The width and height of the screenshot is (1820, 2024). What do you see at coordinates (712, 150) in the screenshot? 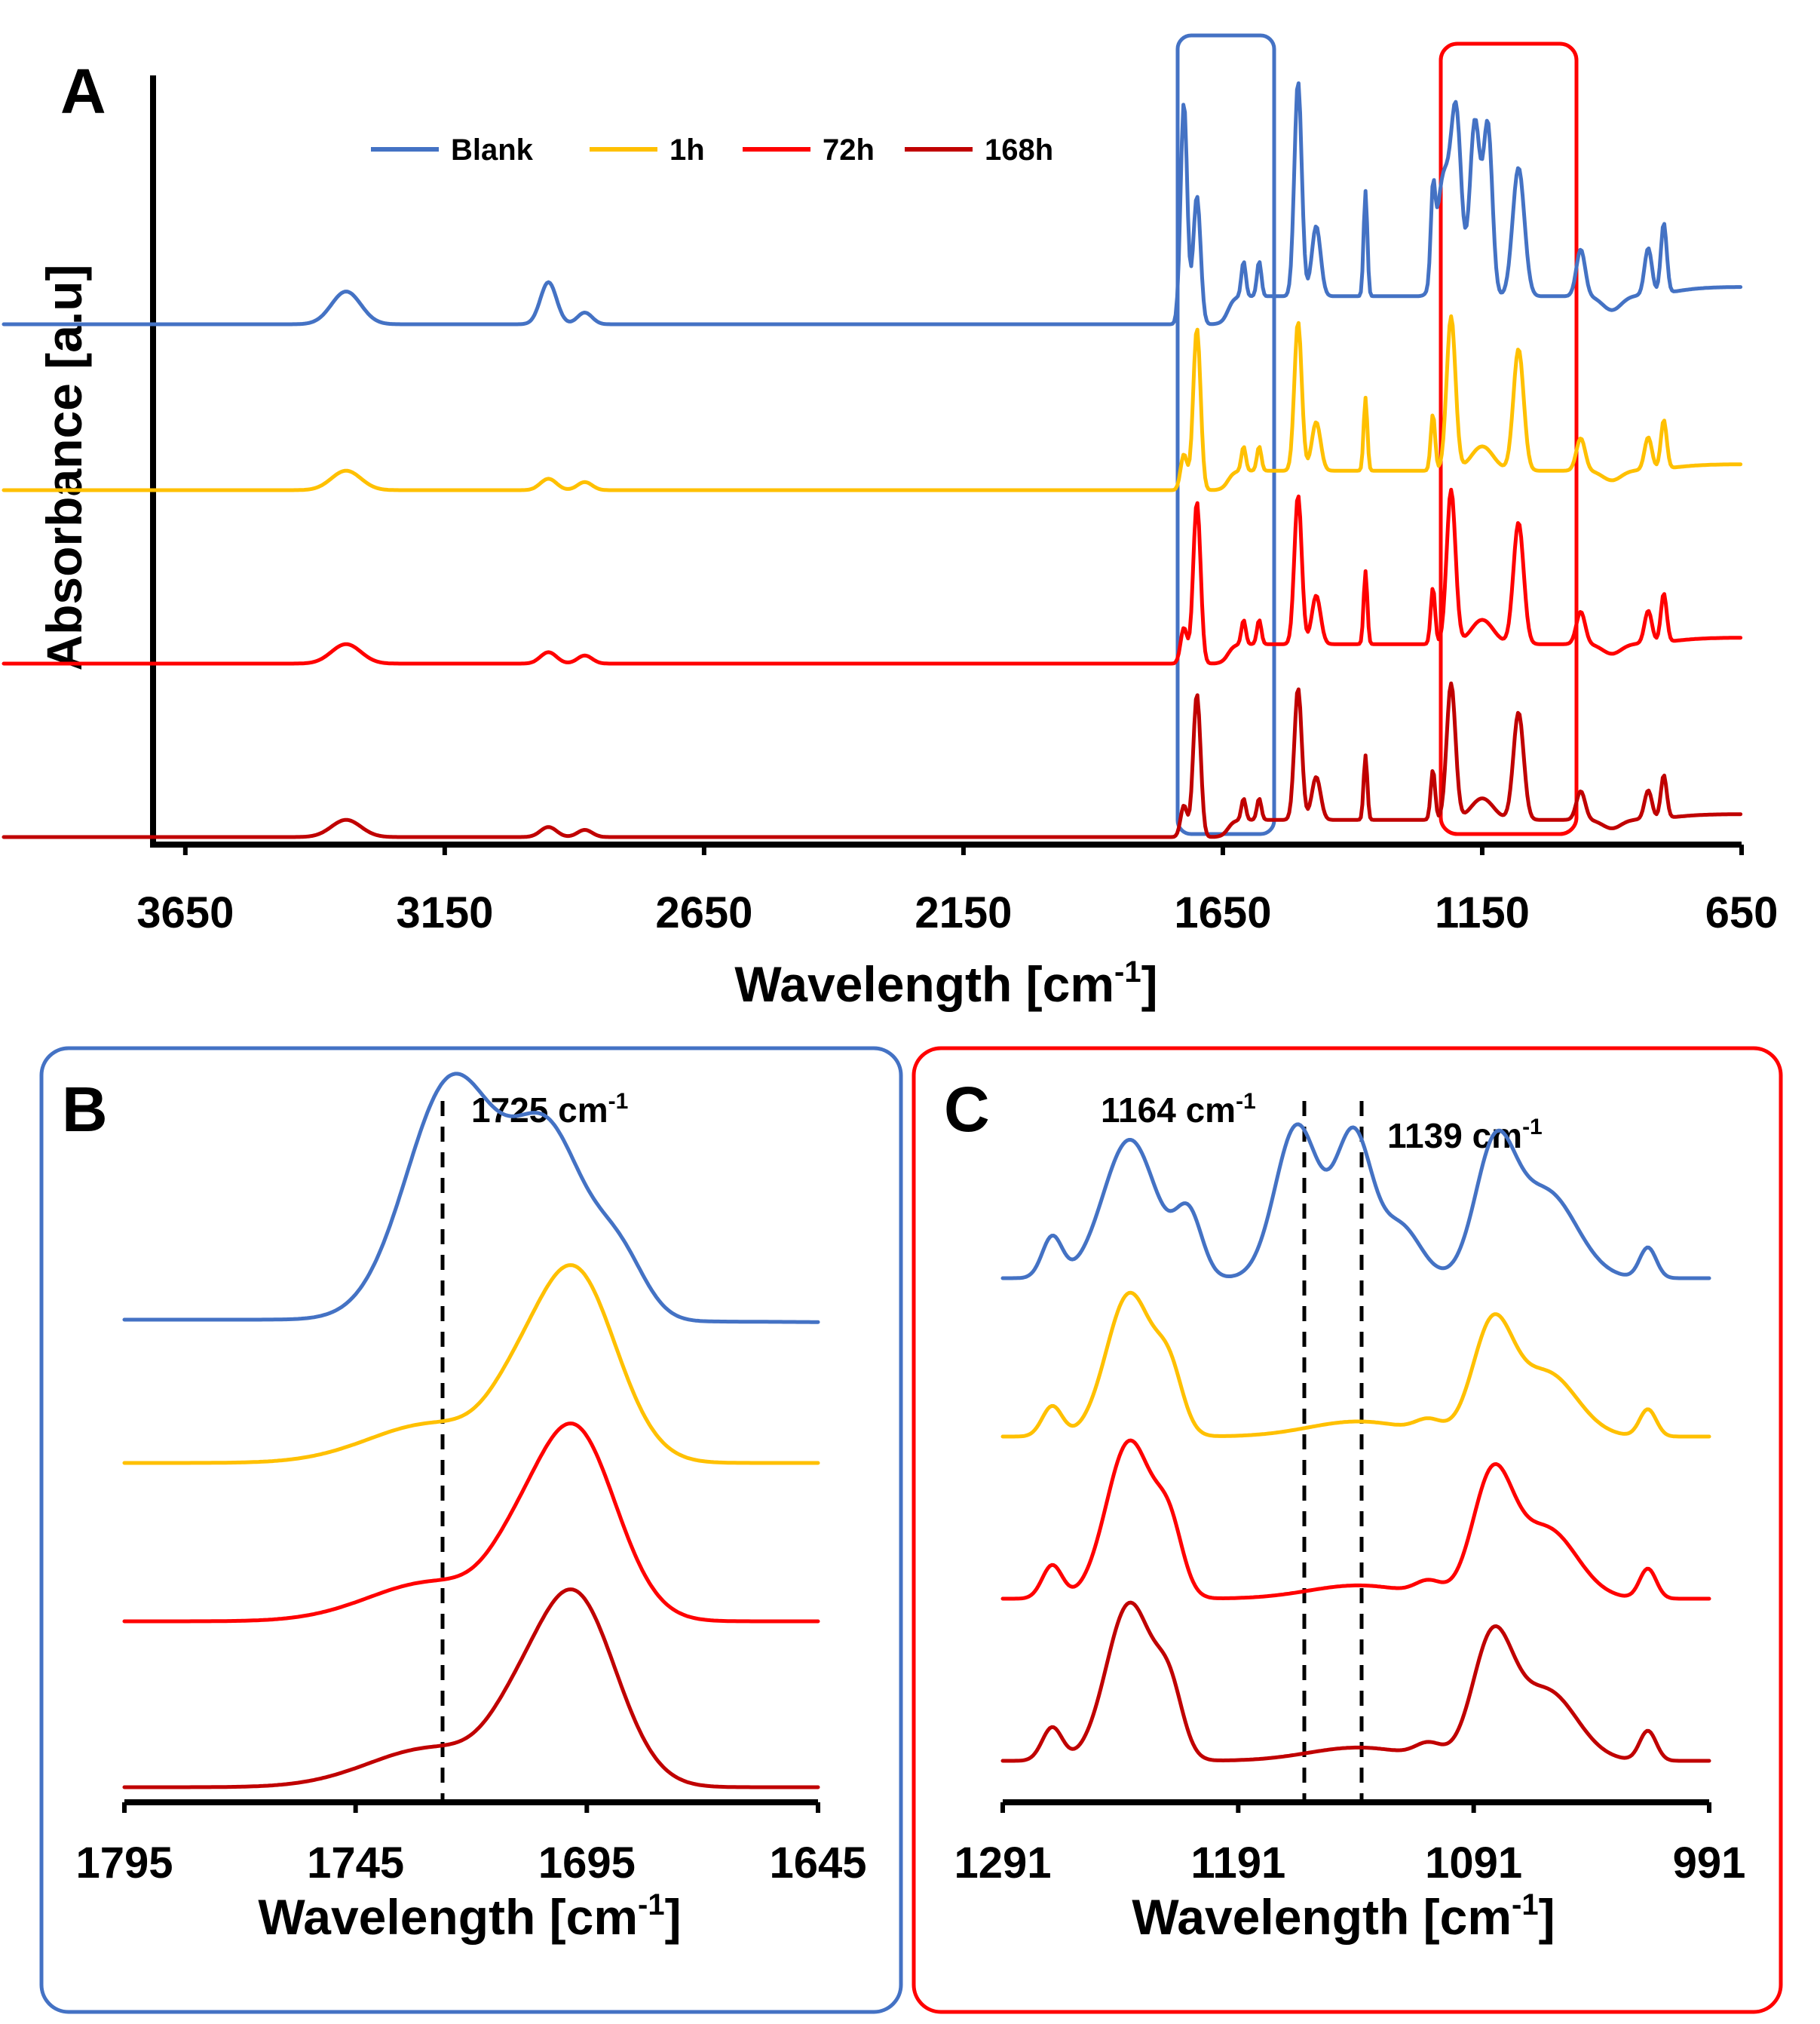
I see `legend: Blank 1h 72h 168h` at bounding box center [712, 150].